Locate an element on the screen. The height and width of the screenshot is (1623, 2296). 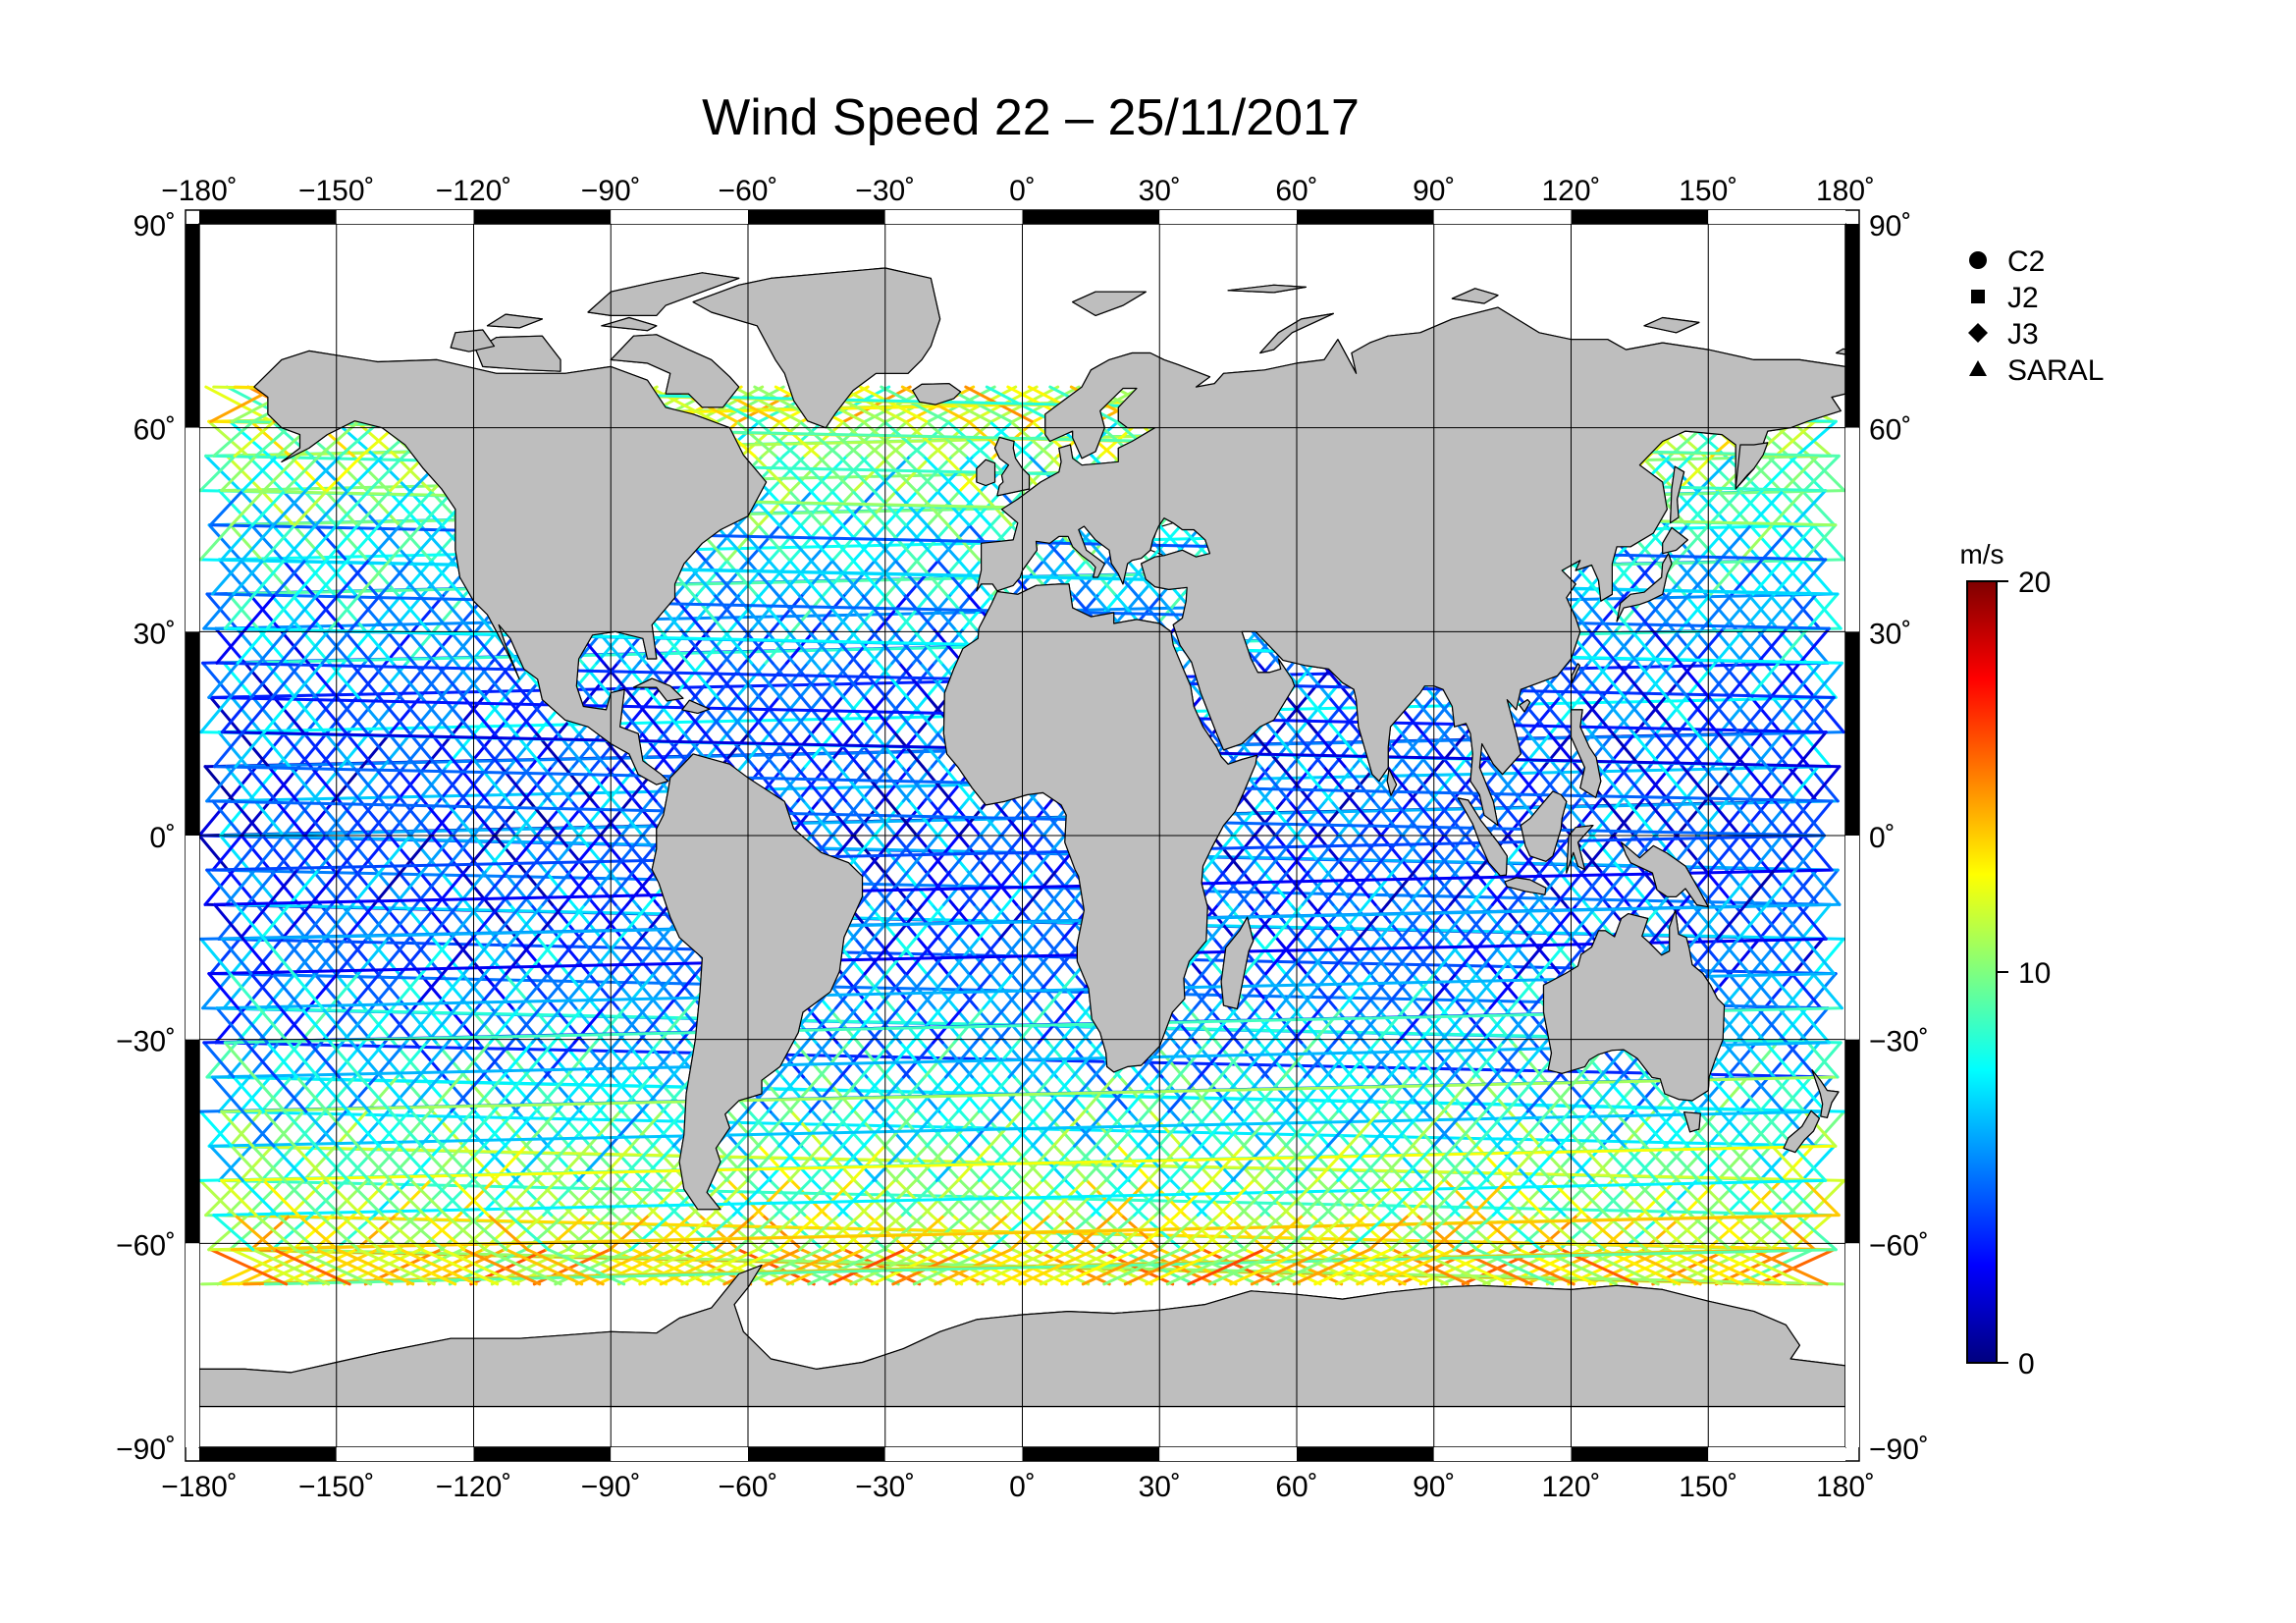
lon-tick-label-bottom: 150˚ is located at coordinates (1708, 1487).